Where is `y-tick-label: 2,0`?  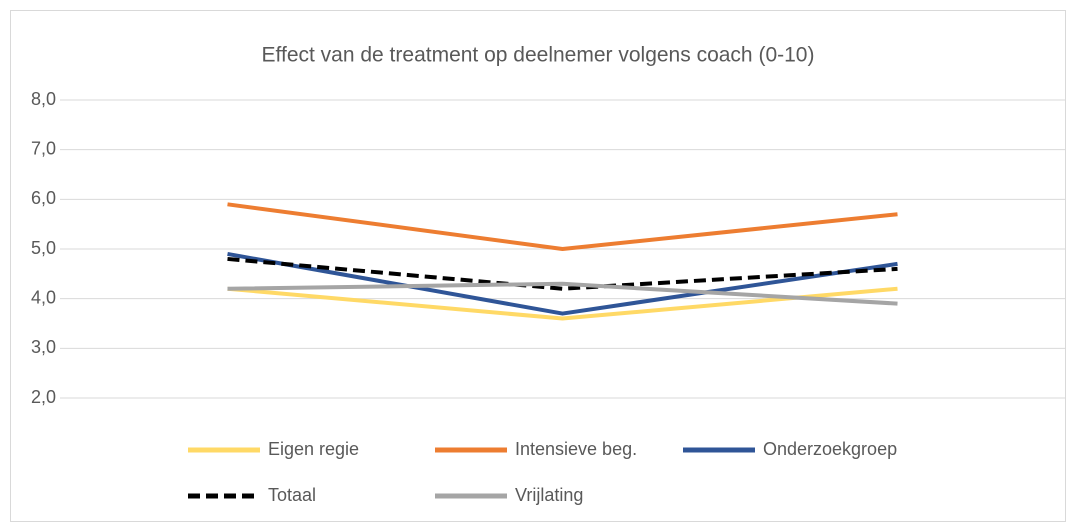 y-tick-label: 2,0 is located at coordinates (43, 397).